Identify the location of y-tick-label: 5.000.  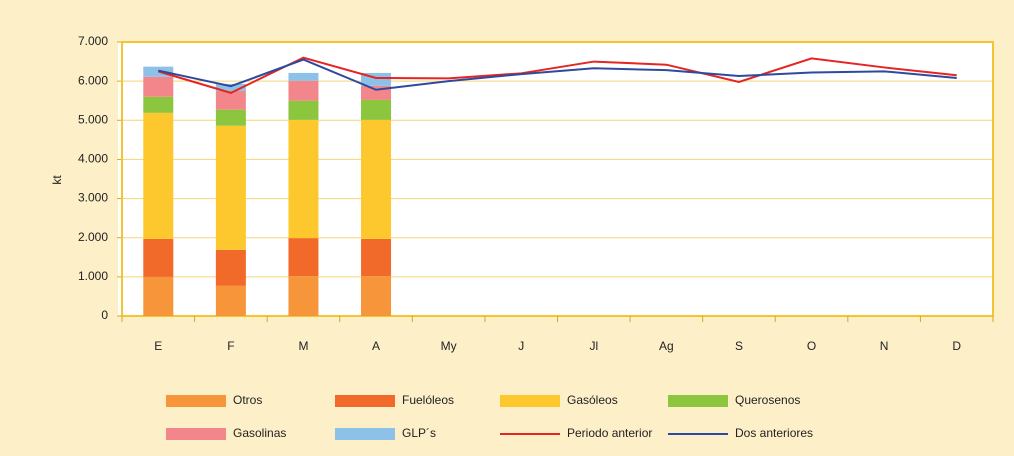
(93, 119).